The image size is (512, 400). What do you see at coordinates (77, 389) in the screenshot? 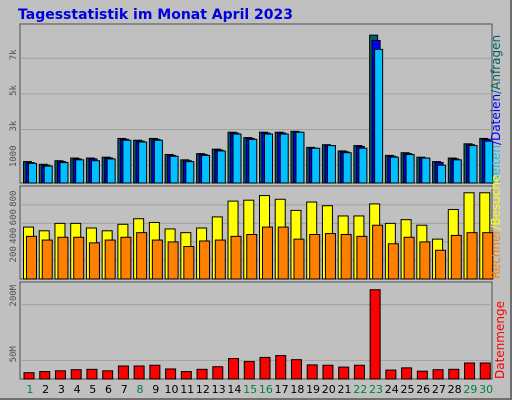
I see `x-tick-label: 4` at bounding box center [77, 389].